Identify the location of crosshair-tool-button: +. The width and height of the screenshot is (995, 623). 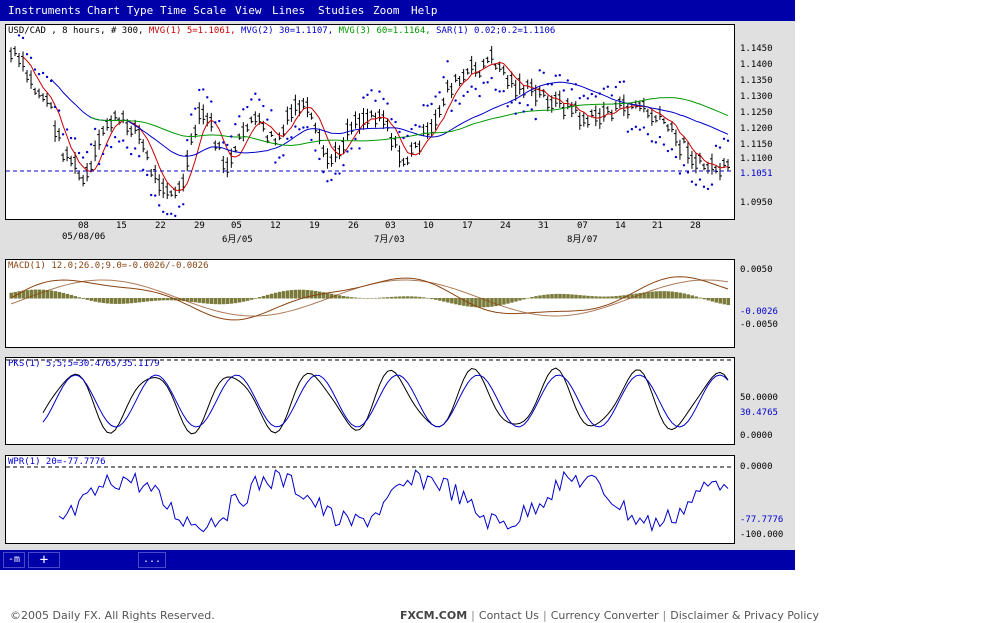
(44, 560).